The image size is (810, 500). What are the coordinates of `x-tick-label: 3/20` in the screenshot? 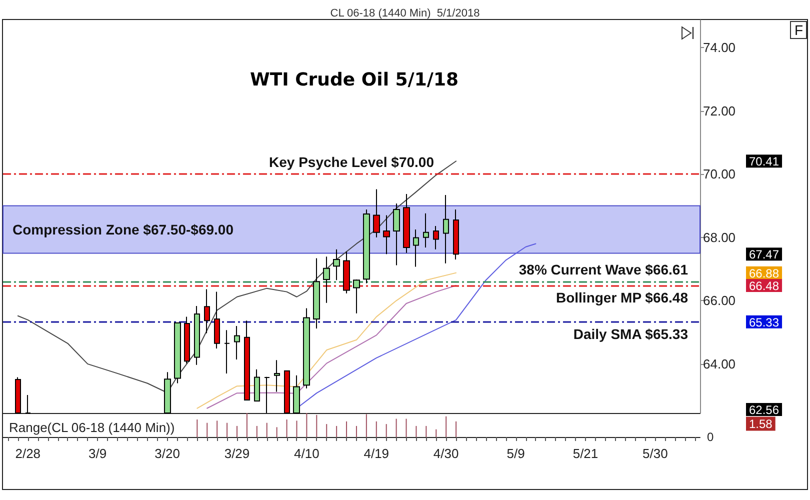 It's located at (167, 453).